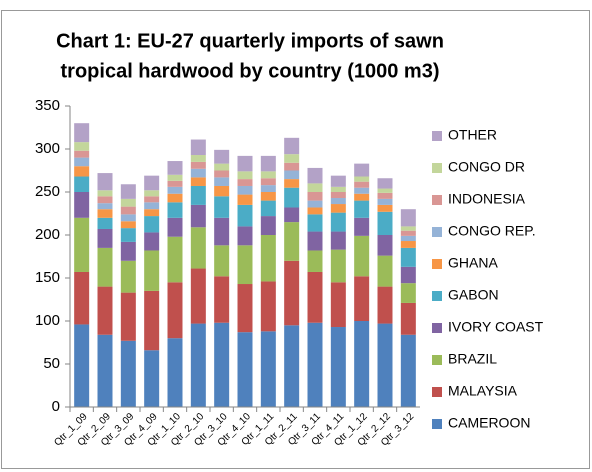  Describe the element at coordinates (51, 363) in the screenshot. I see `y-tick-label: 50` at that location.